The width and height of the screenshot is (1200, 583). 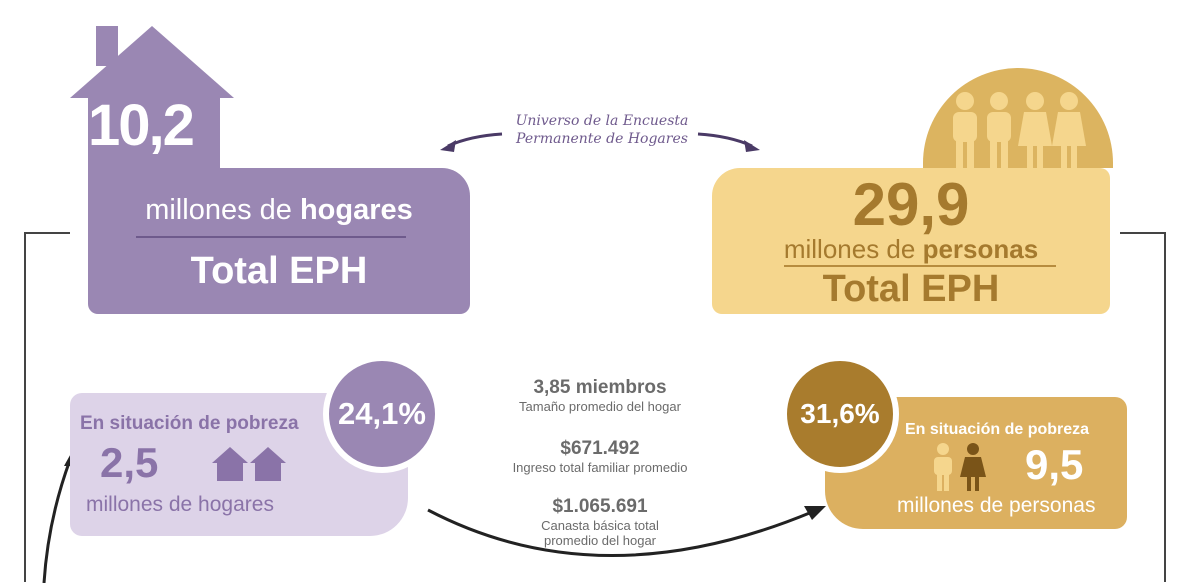 I want to click on left-bracket, so click(x=47, y=407).